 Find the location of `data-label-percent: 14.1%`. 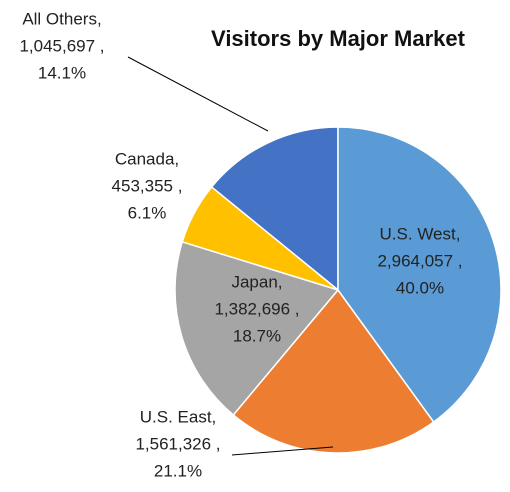

data-label-percent: 14.1% is located at coordinates (62, 72).